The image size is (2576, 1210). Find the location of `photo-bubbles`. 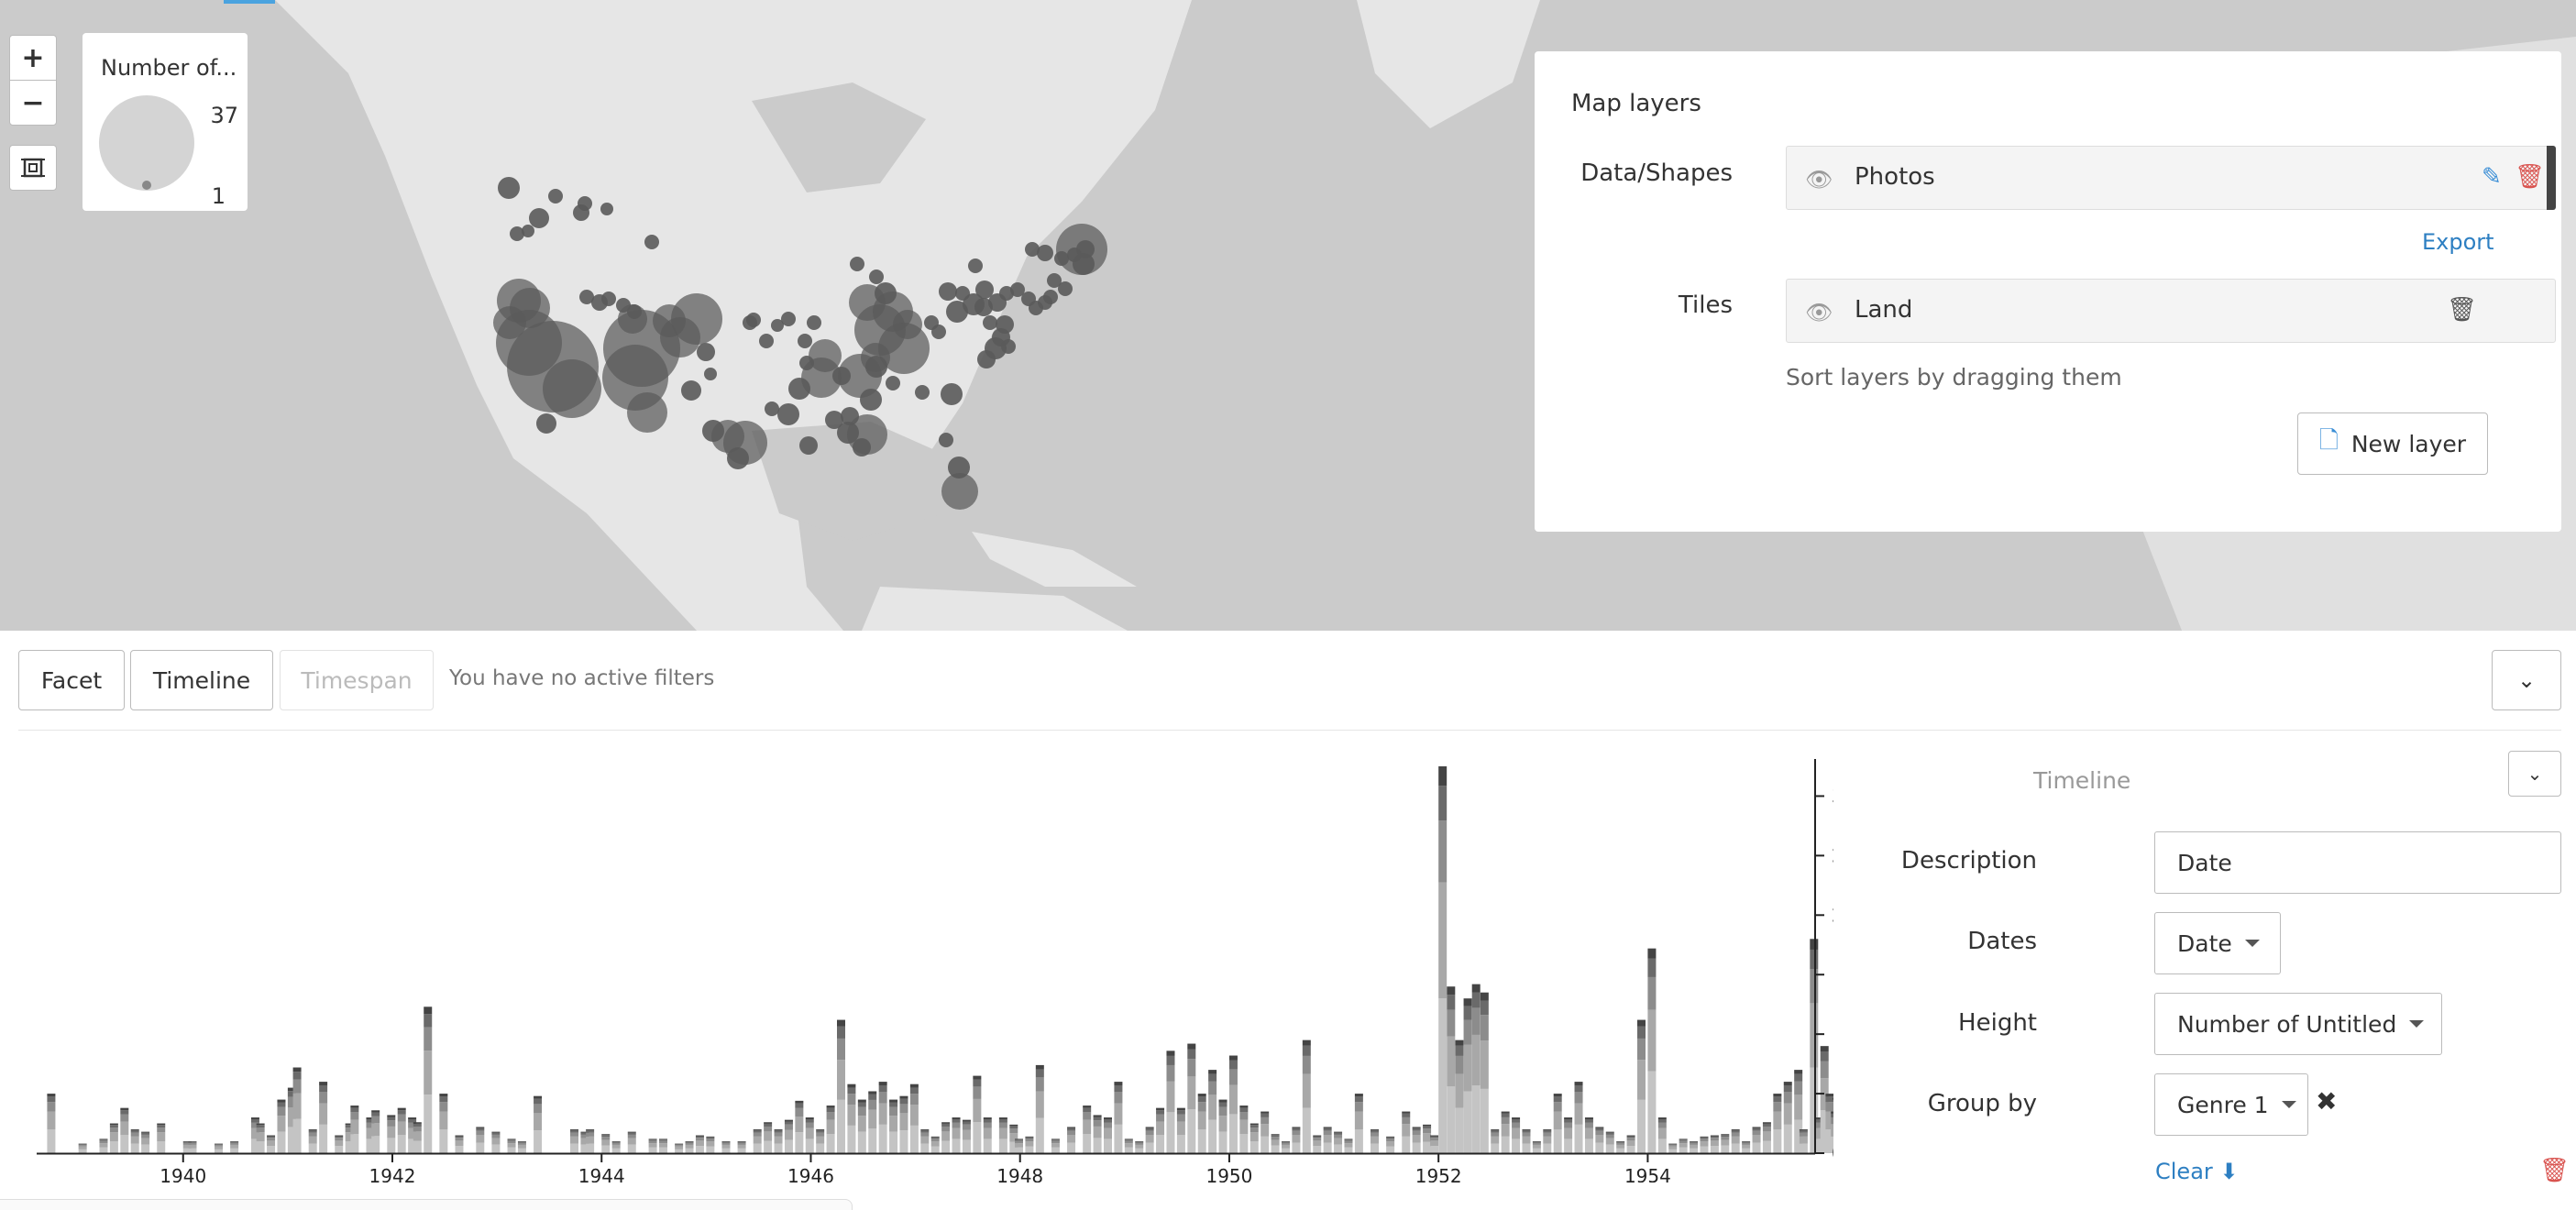

photo-bubbles is located at coordinates (800, 343).